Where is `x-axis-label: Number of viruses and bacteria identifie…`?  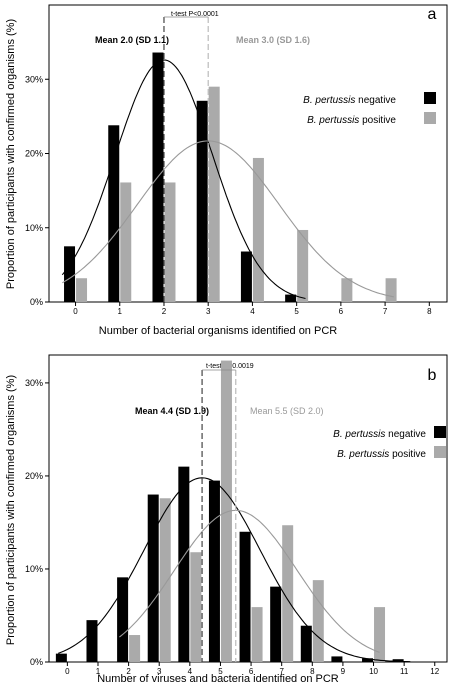 x-axis-label: Number of viruses and bacteria identifie… is located at coordinates (218, 679).